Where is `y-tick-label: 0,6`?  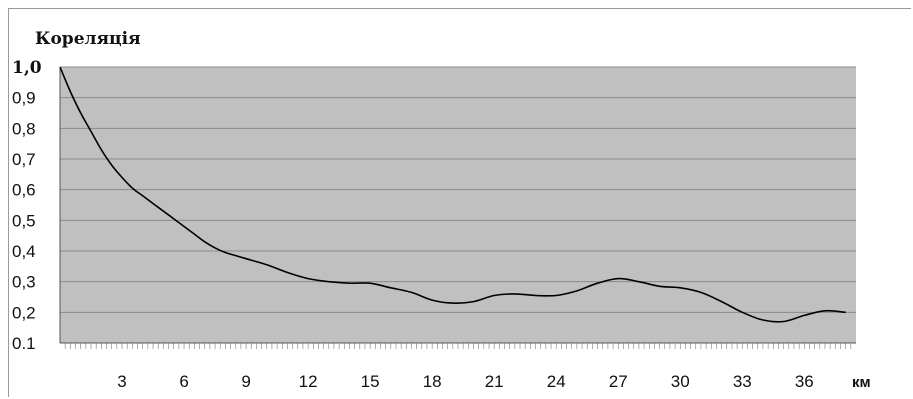 y-tick-label: 0,6 is located at coordinates (24, 190).